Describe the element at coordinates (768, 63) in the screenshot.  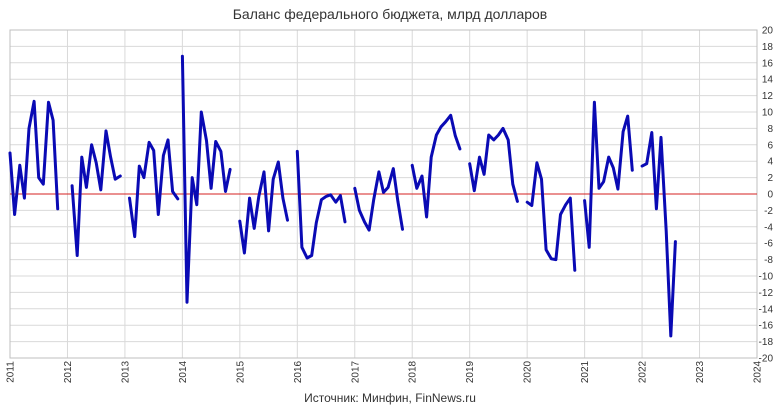
I see `y-tick-label: 16` at that location.